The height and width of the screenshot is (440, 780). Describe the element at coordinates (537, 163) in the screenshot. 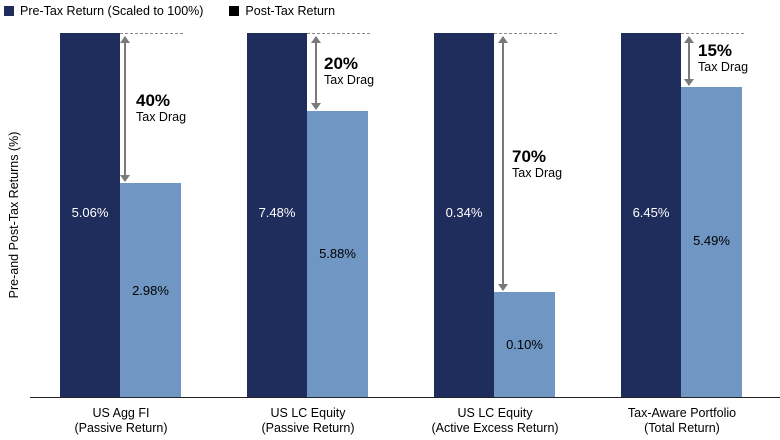

I see `tax-drag-annotation: 70% Tax Drag` at that location.